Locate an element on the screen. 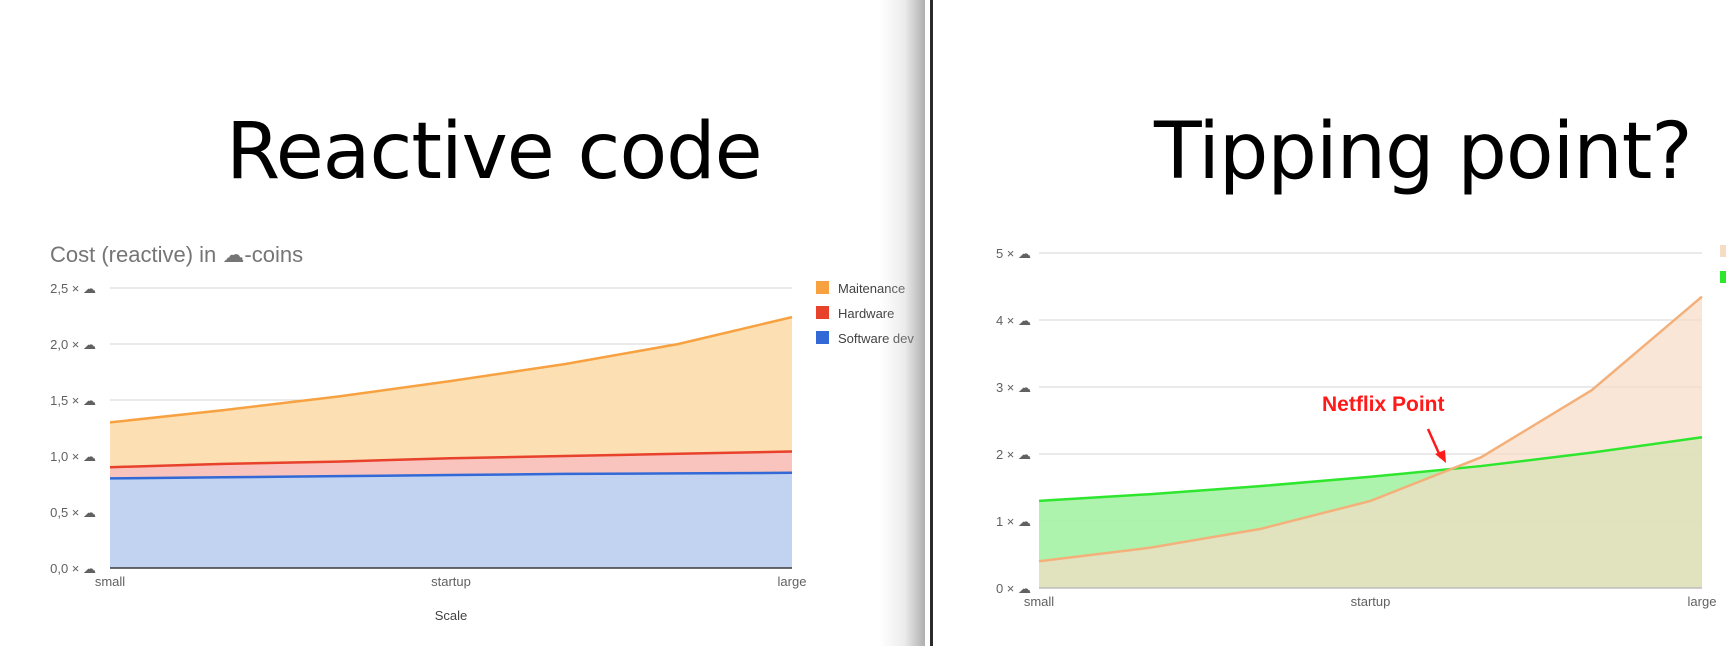 This screenshot has width=1726, height=646. y-tick-label: 5 × ☁ is located at coordinates (1013, 253).